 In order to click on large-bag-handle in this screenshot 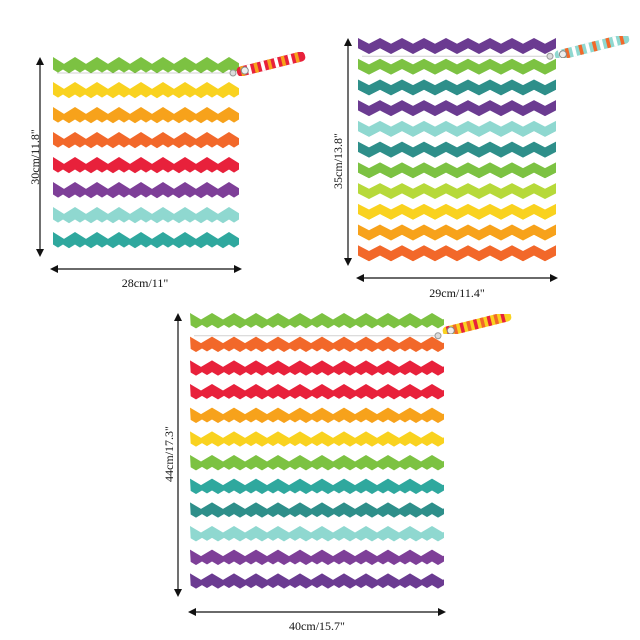, I will do `click(477, 325)`.